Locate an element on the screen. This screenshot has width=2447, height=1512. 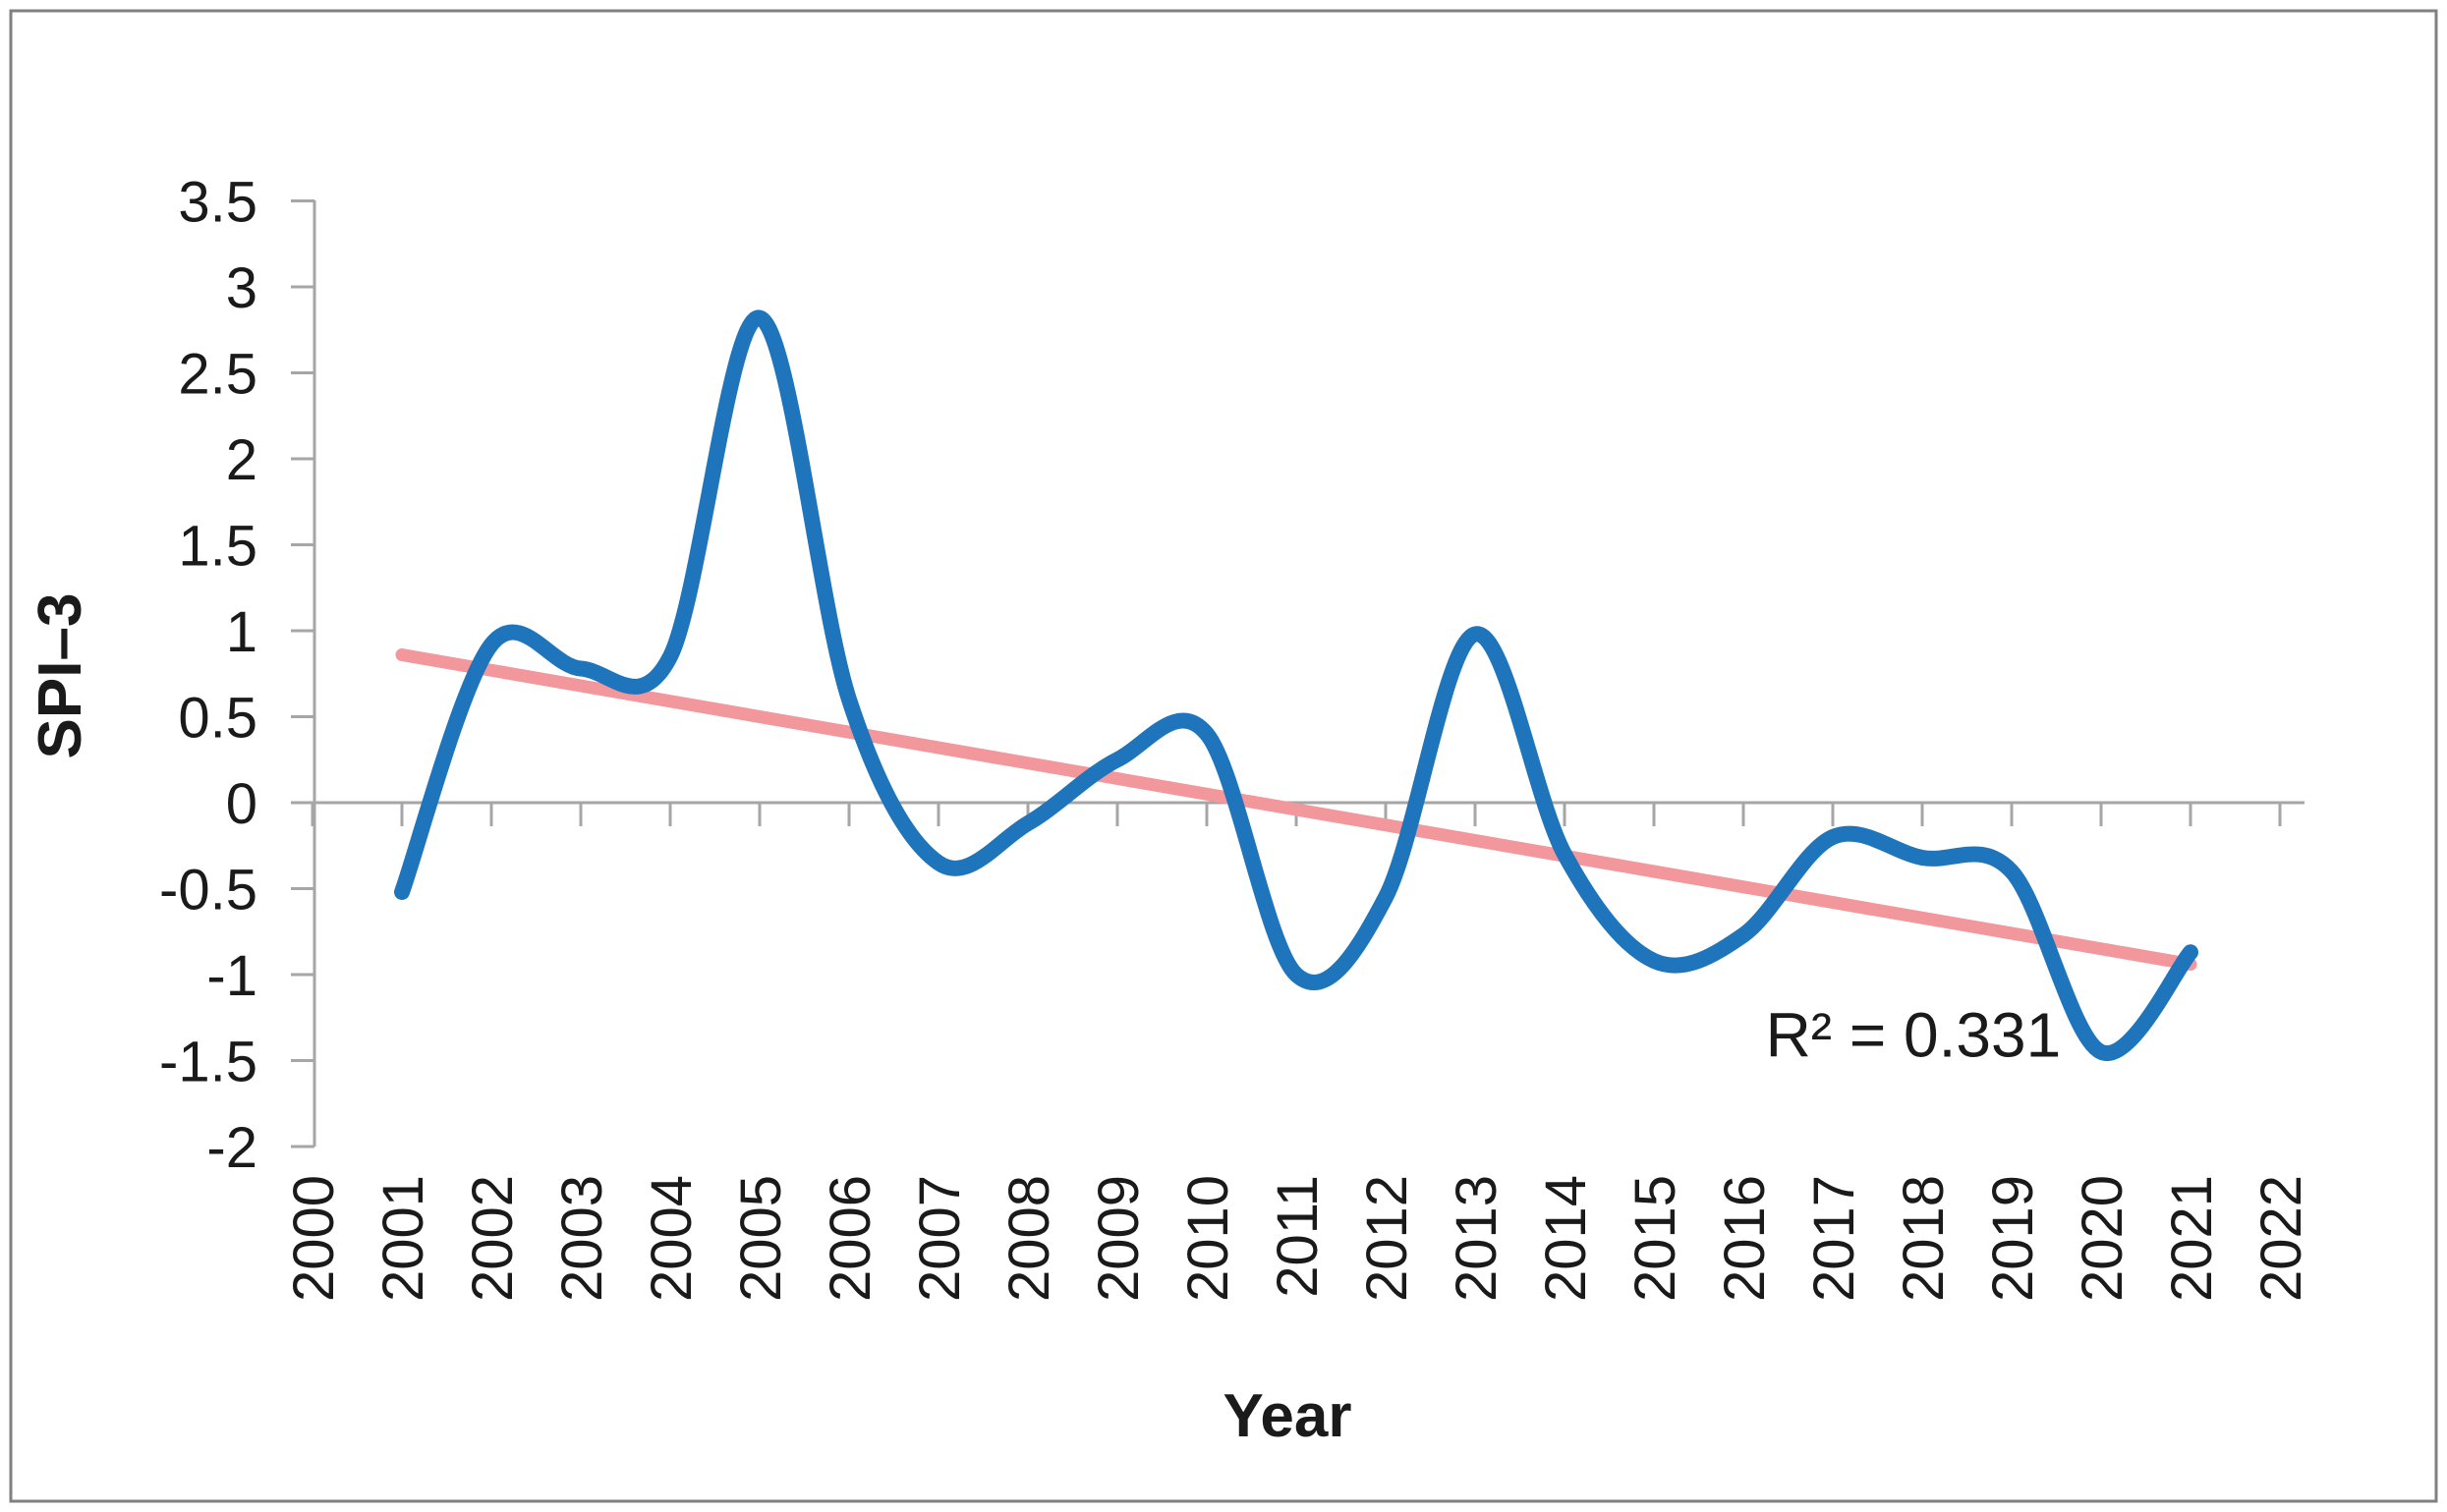
x-axis is located at coordinates (1308, 813).